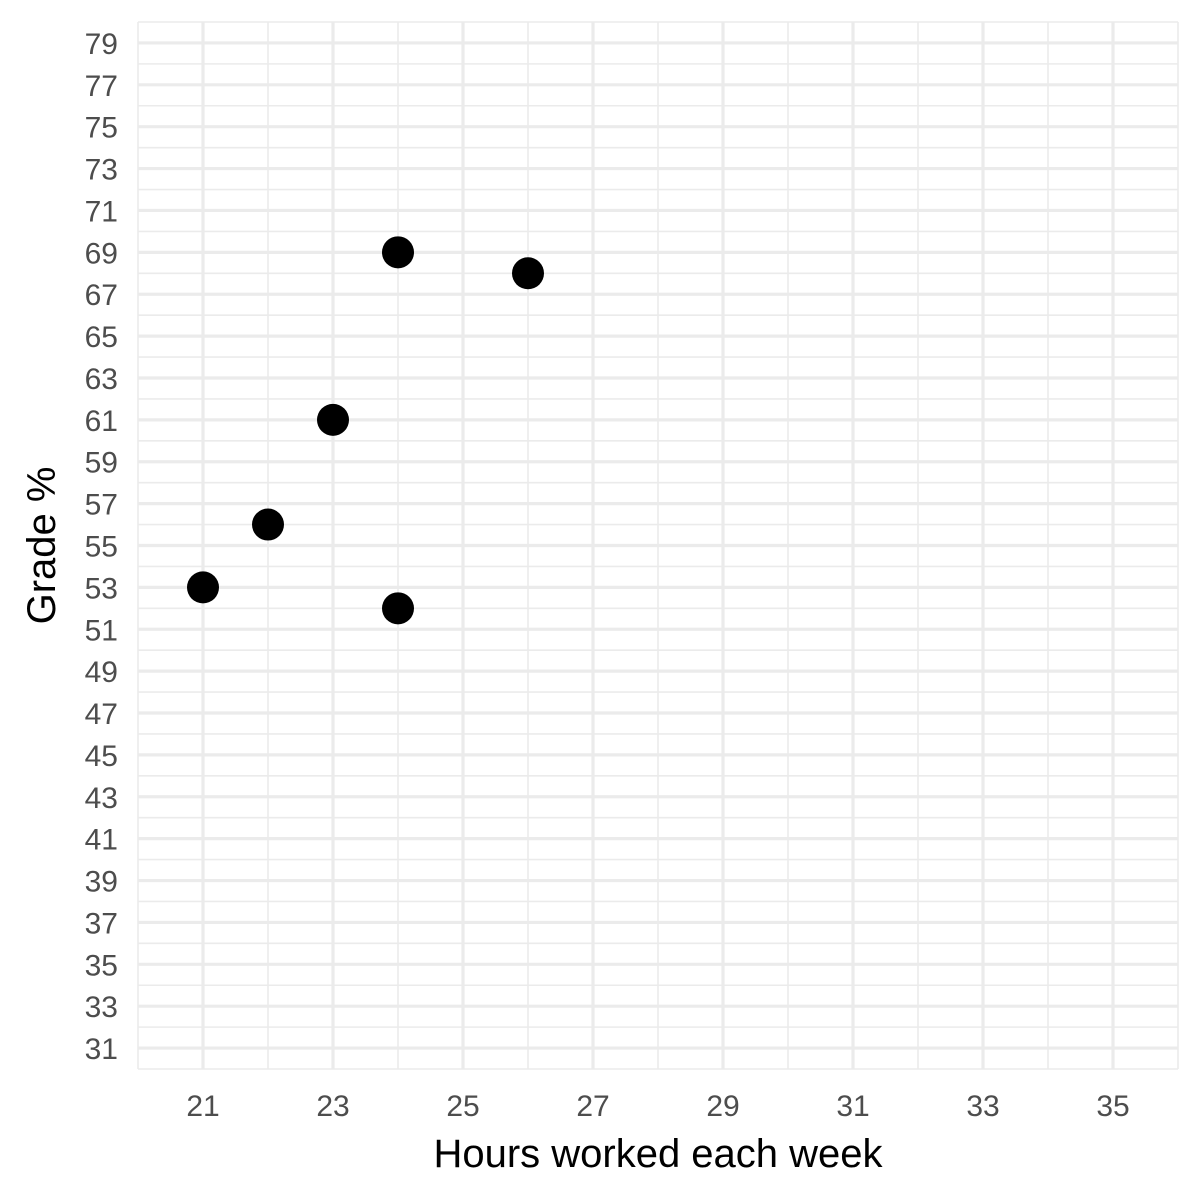 This screenshot has width=1200, height=1200. Describe the element at coordinates (101, 463) in the screenshot. I see `y-tick-label: 59` at that location.